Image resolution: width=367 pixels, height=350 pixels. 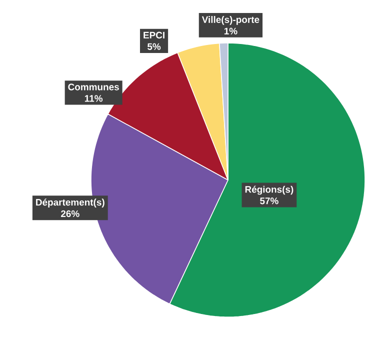 What do you see at coordinates (269, 201) in the screenshot?
I see `data-label: 57%` at bounding box center [269, 201].